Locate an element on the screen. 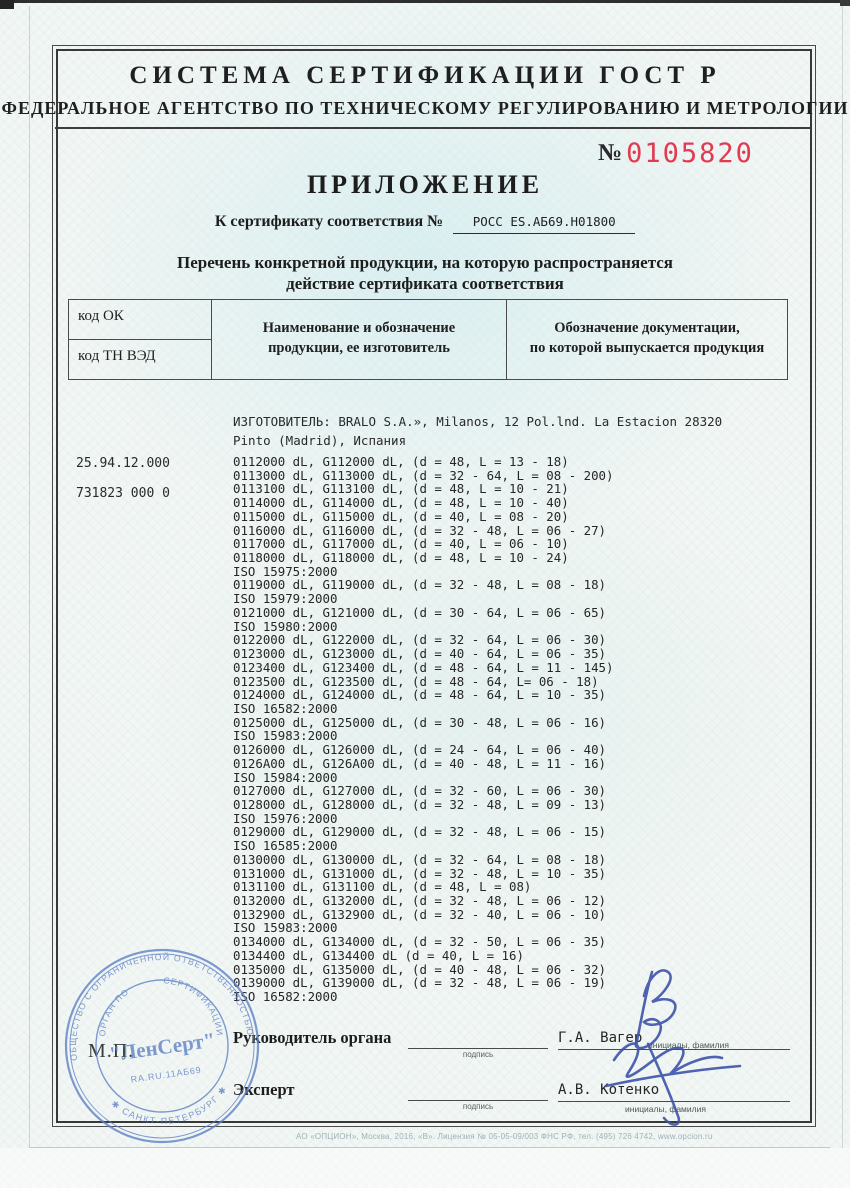 The width and height of the screenshot is (850, 1188). stamp-reg-number: RA.RU.11АБ69 is located at coordinates (166, 1075).